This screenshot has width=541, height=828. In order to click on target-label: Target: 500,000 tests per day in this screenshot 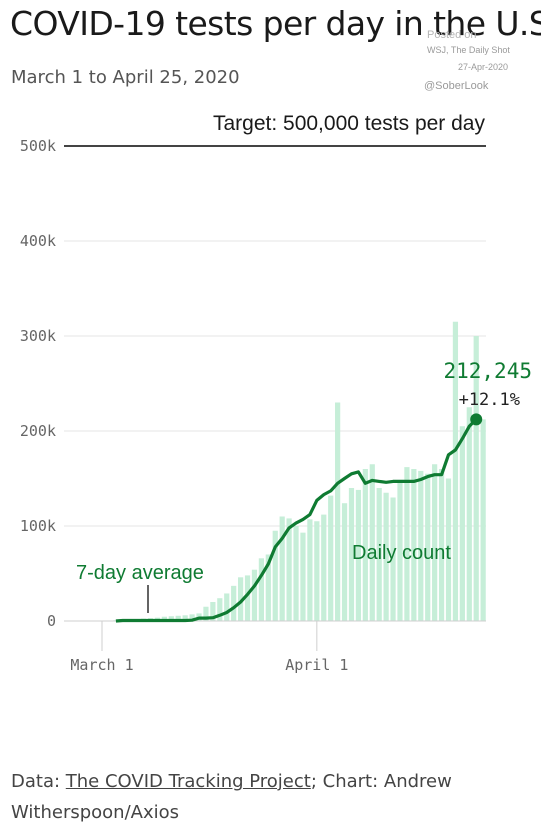, I will do `click(349, 123)`.